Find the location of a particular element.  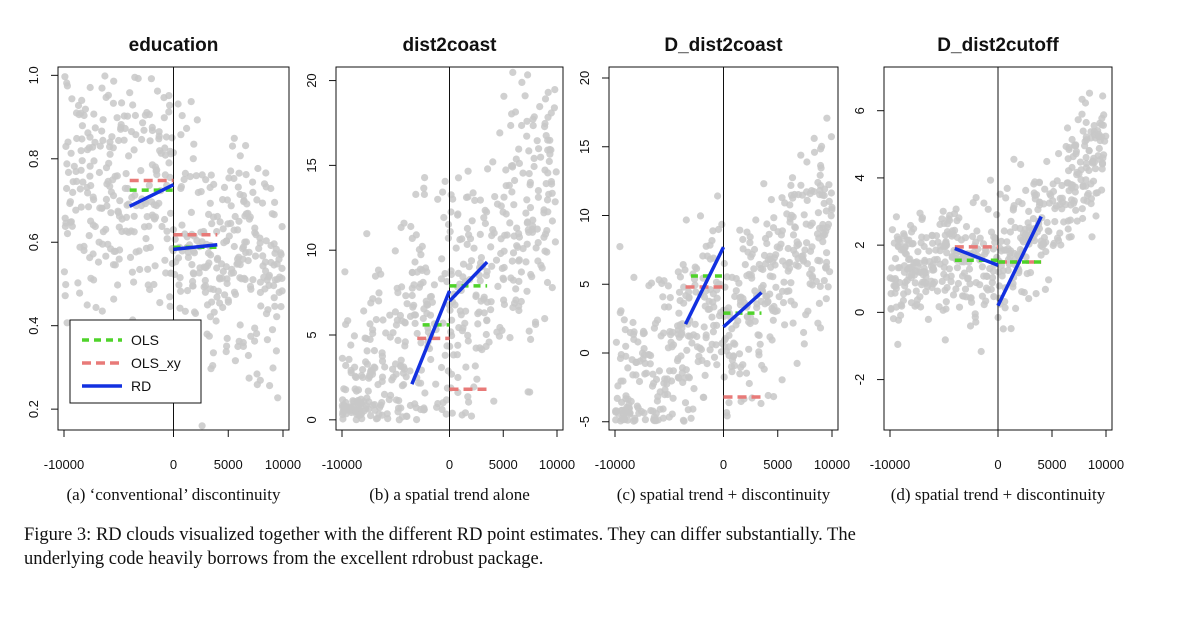

rd-estimate-line is located at coordinates (742, 310).